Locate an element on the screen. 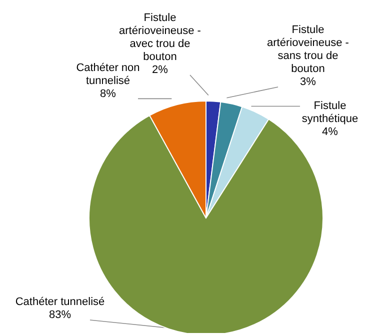 This screenshot has height=335, width=376. data-label: 8% is located at coordinates (108, 94).